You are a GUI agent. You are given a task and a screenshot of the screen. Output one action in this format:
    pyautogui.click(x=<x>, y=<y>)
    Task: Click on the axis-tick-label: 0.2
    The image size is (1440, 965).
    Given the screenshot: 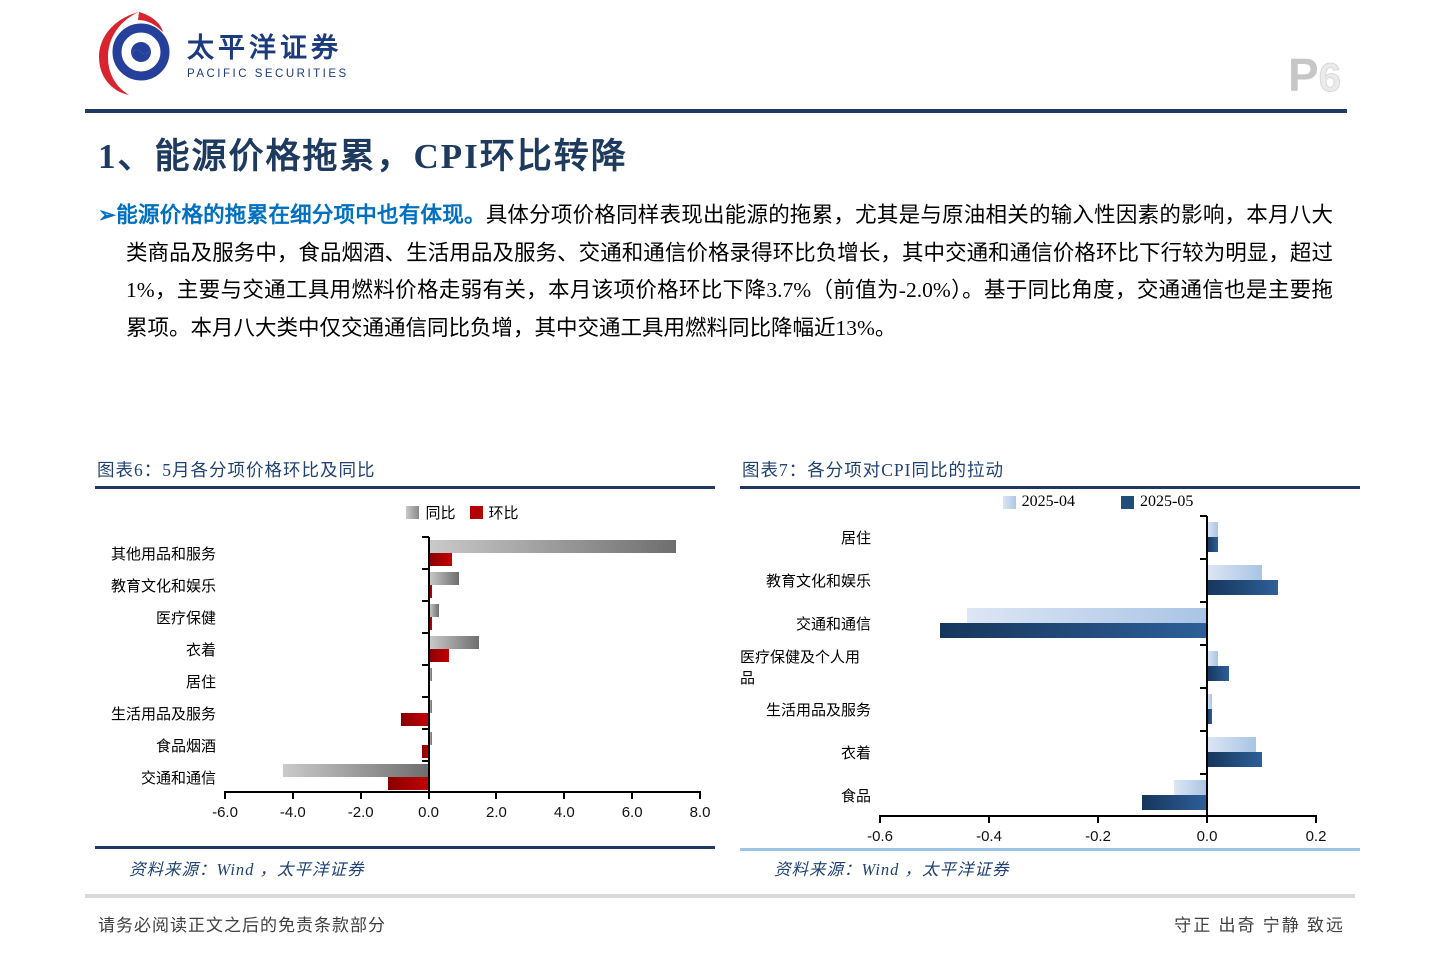 What is the action you would take?
    pyautogui.click(x=1316, y=836)
    